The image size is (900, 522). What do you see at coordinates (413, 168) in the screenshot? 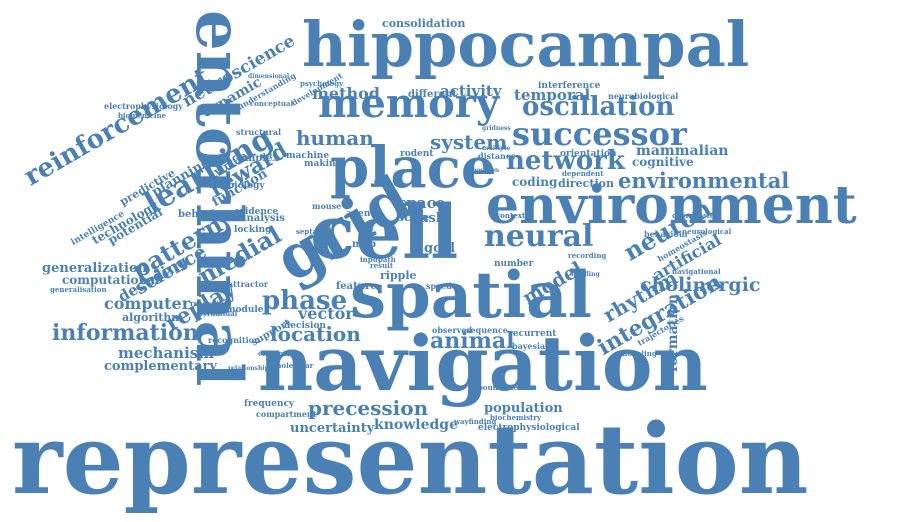
I see `word-place: place` at bounding box center [413, 168].